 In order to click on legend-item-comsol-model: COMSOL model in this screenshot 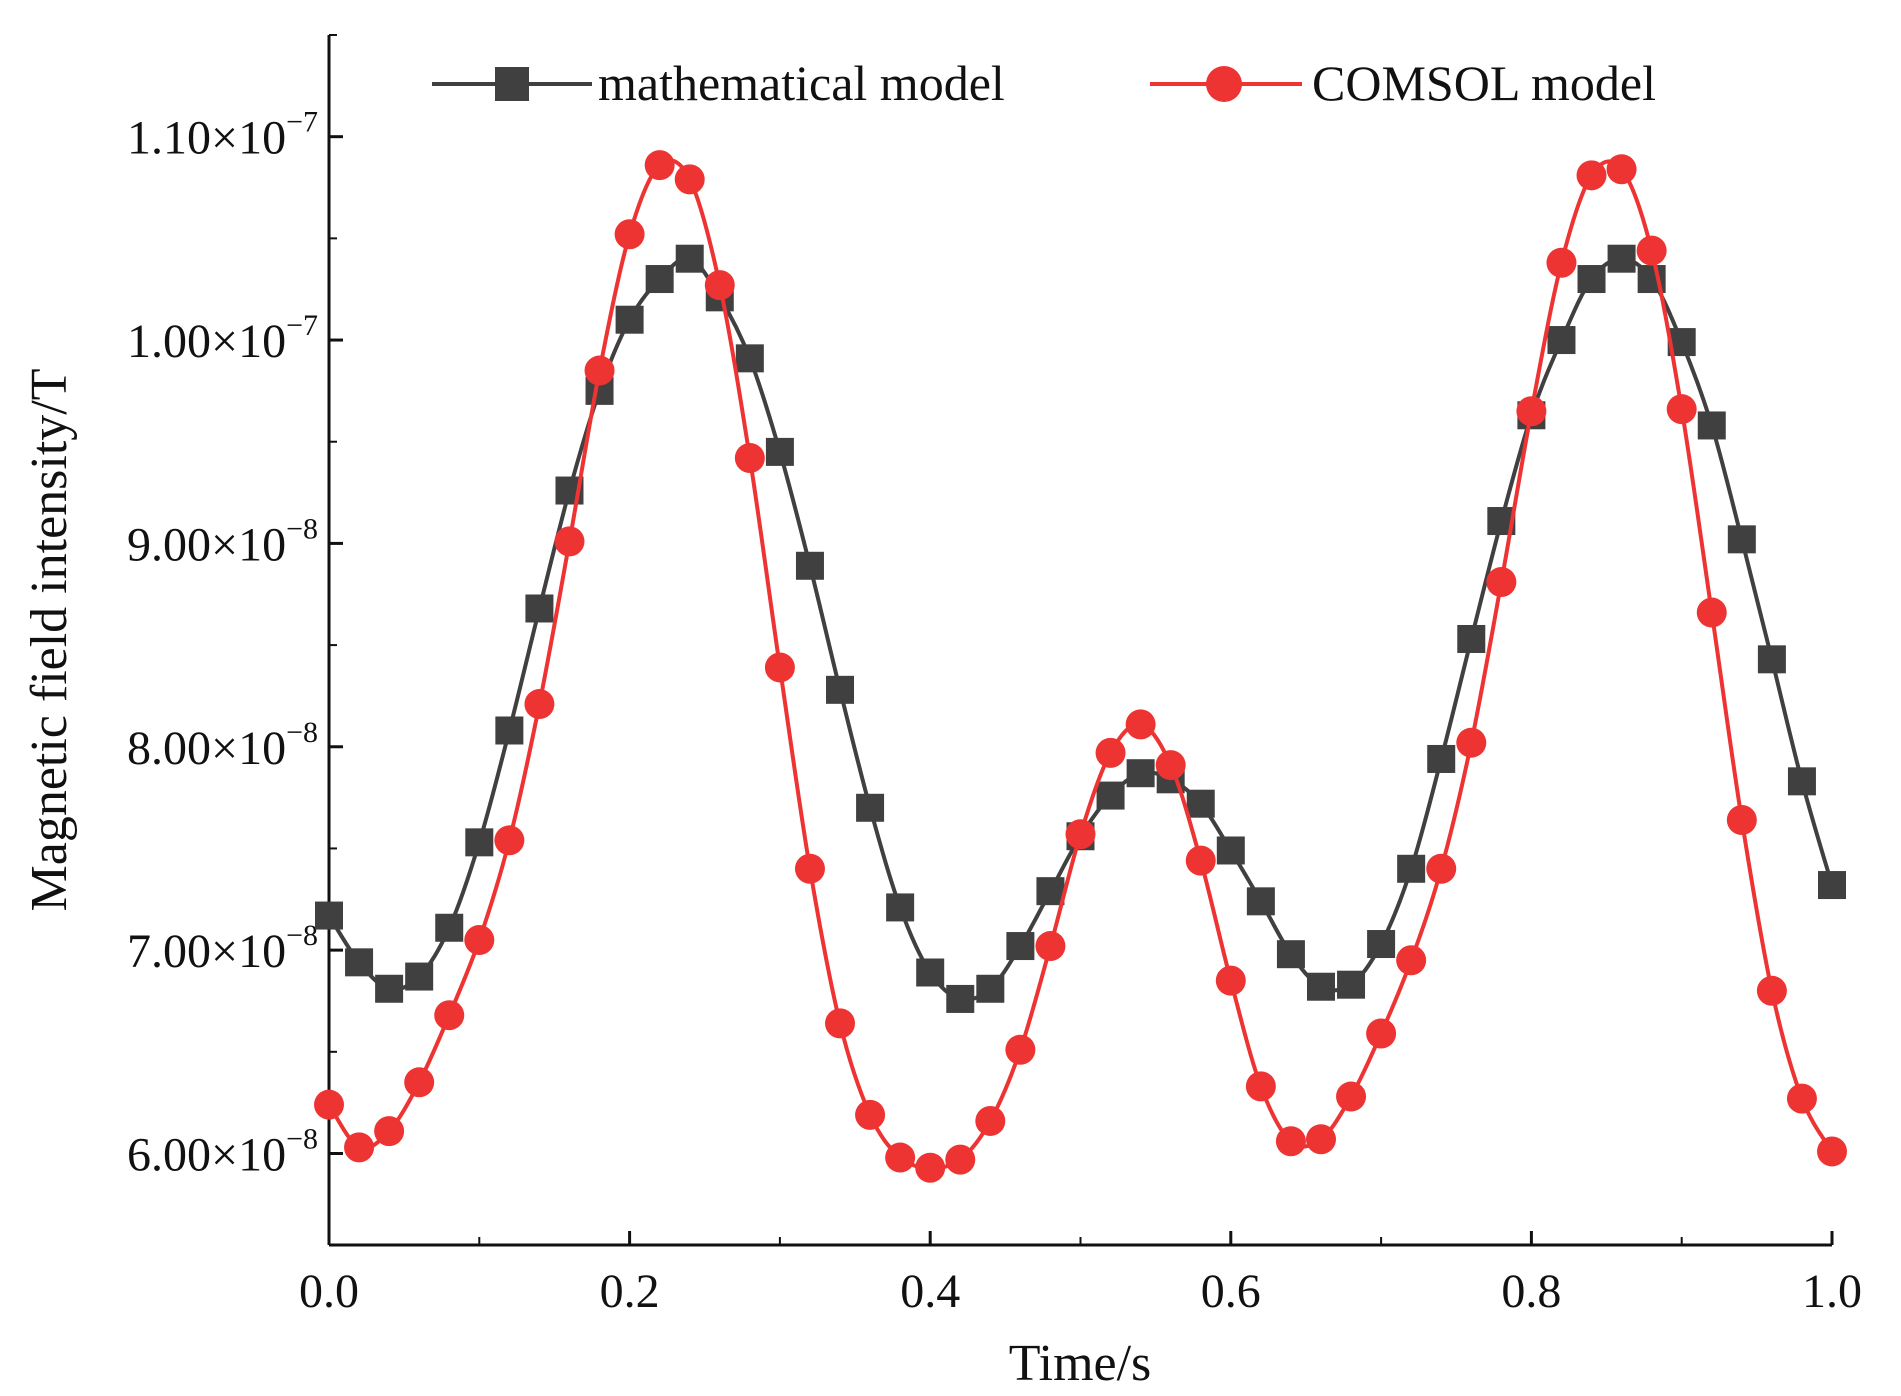, I will do `click(1403, 83)`.